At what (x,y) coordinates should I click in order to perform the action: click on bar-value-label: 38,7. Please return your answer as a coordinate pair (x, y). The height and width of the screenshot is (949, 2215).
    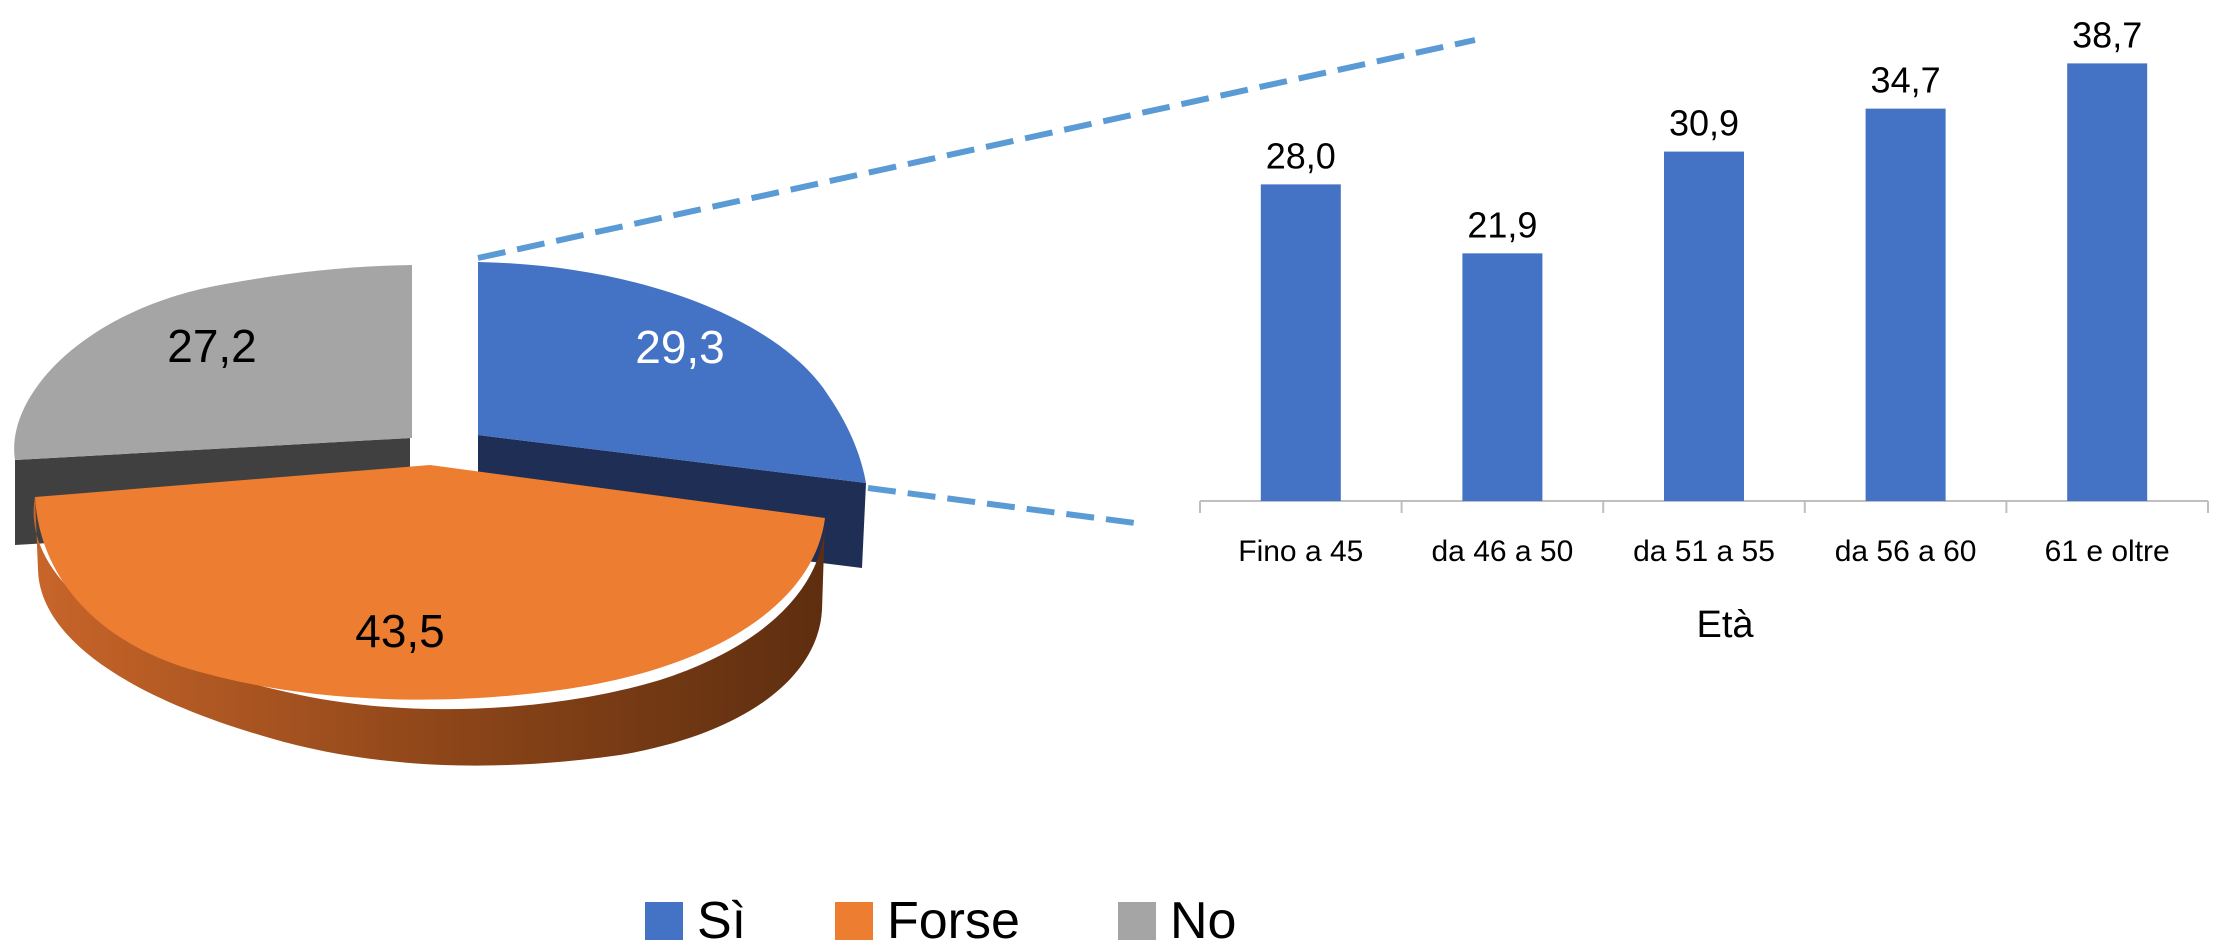
    Looking at the image, I should click on (2107, 34).